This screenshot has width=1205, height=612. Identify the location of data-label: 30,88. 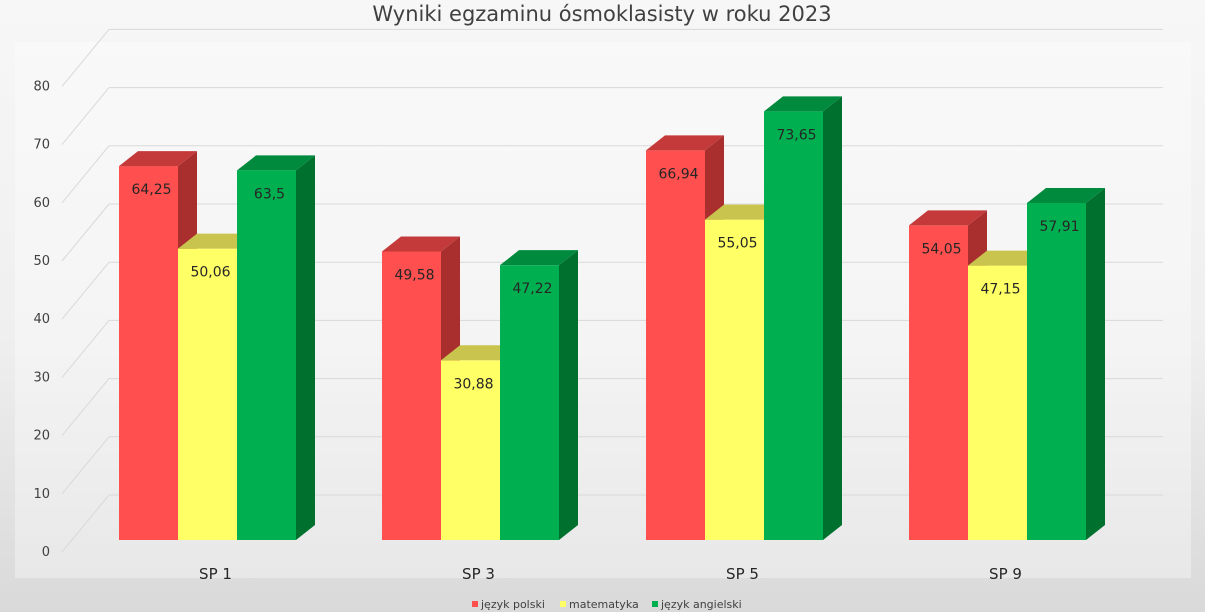
(473, 384).